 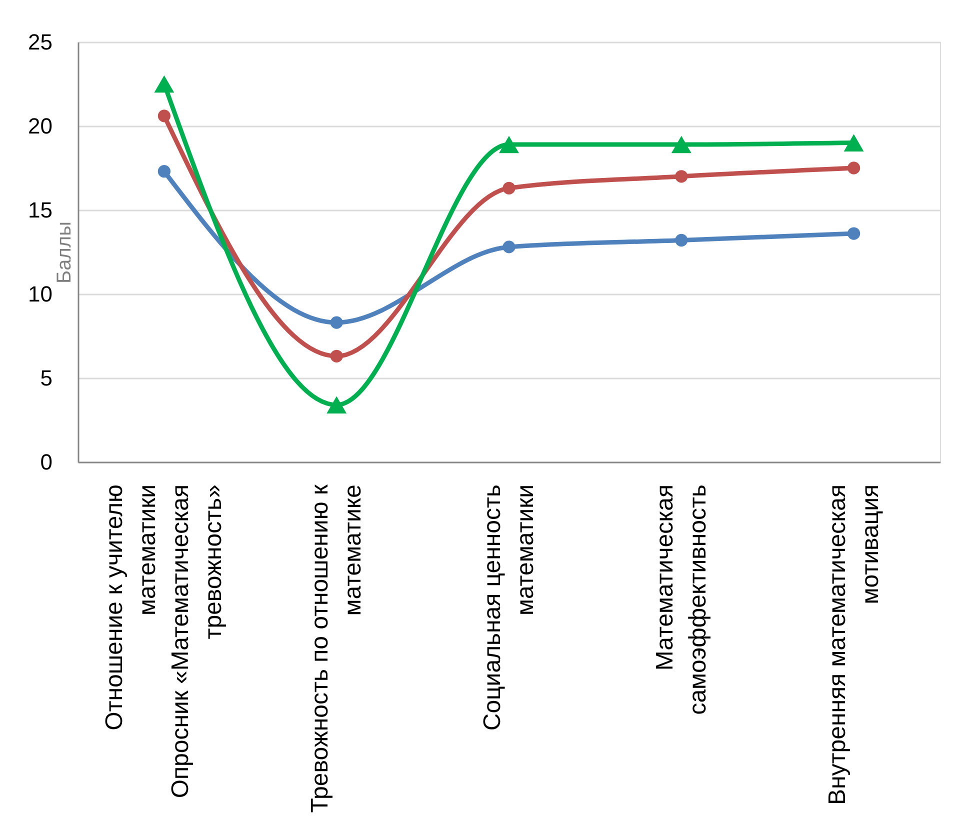 What do you see at coordinates (854, 644) in the screenshot?
I see `x-tick-label: Внутренняя математическая мотивация` at bounding box center [854, 644].